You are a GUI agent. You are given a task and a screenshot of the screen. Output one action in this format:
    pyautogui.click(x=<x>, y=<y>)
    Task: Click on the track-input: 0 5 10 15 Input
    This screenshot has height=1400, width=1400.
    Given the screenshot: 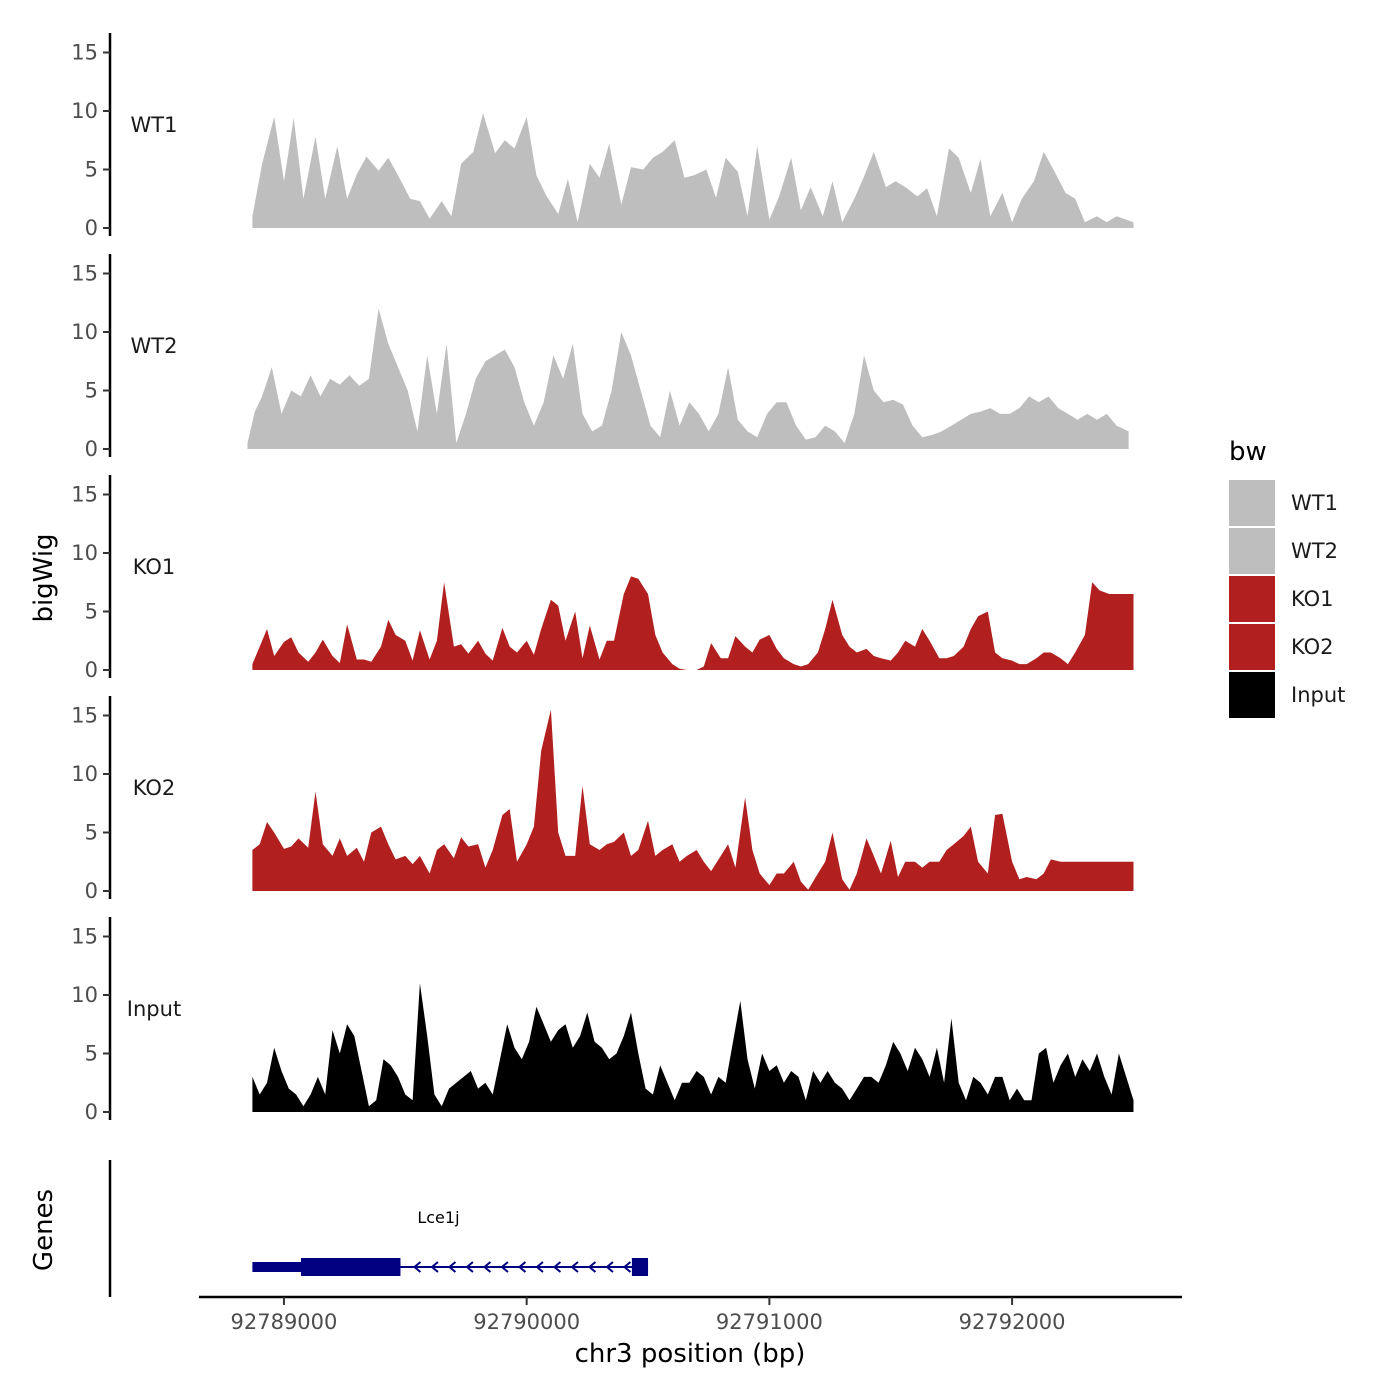 What is the action you would take?
    pyautogui.click(x=602, y=1020)
    